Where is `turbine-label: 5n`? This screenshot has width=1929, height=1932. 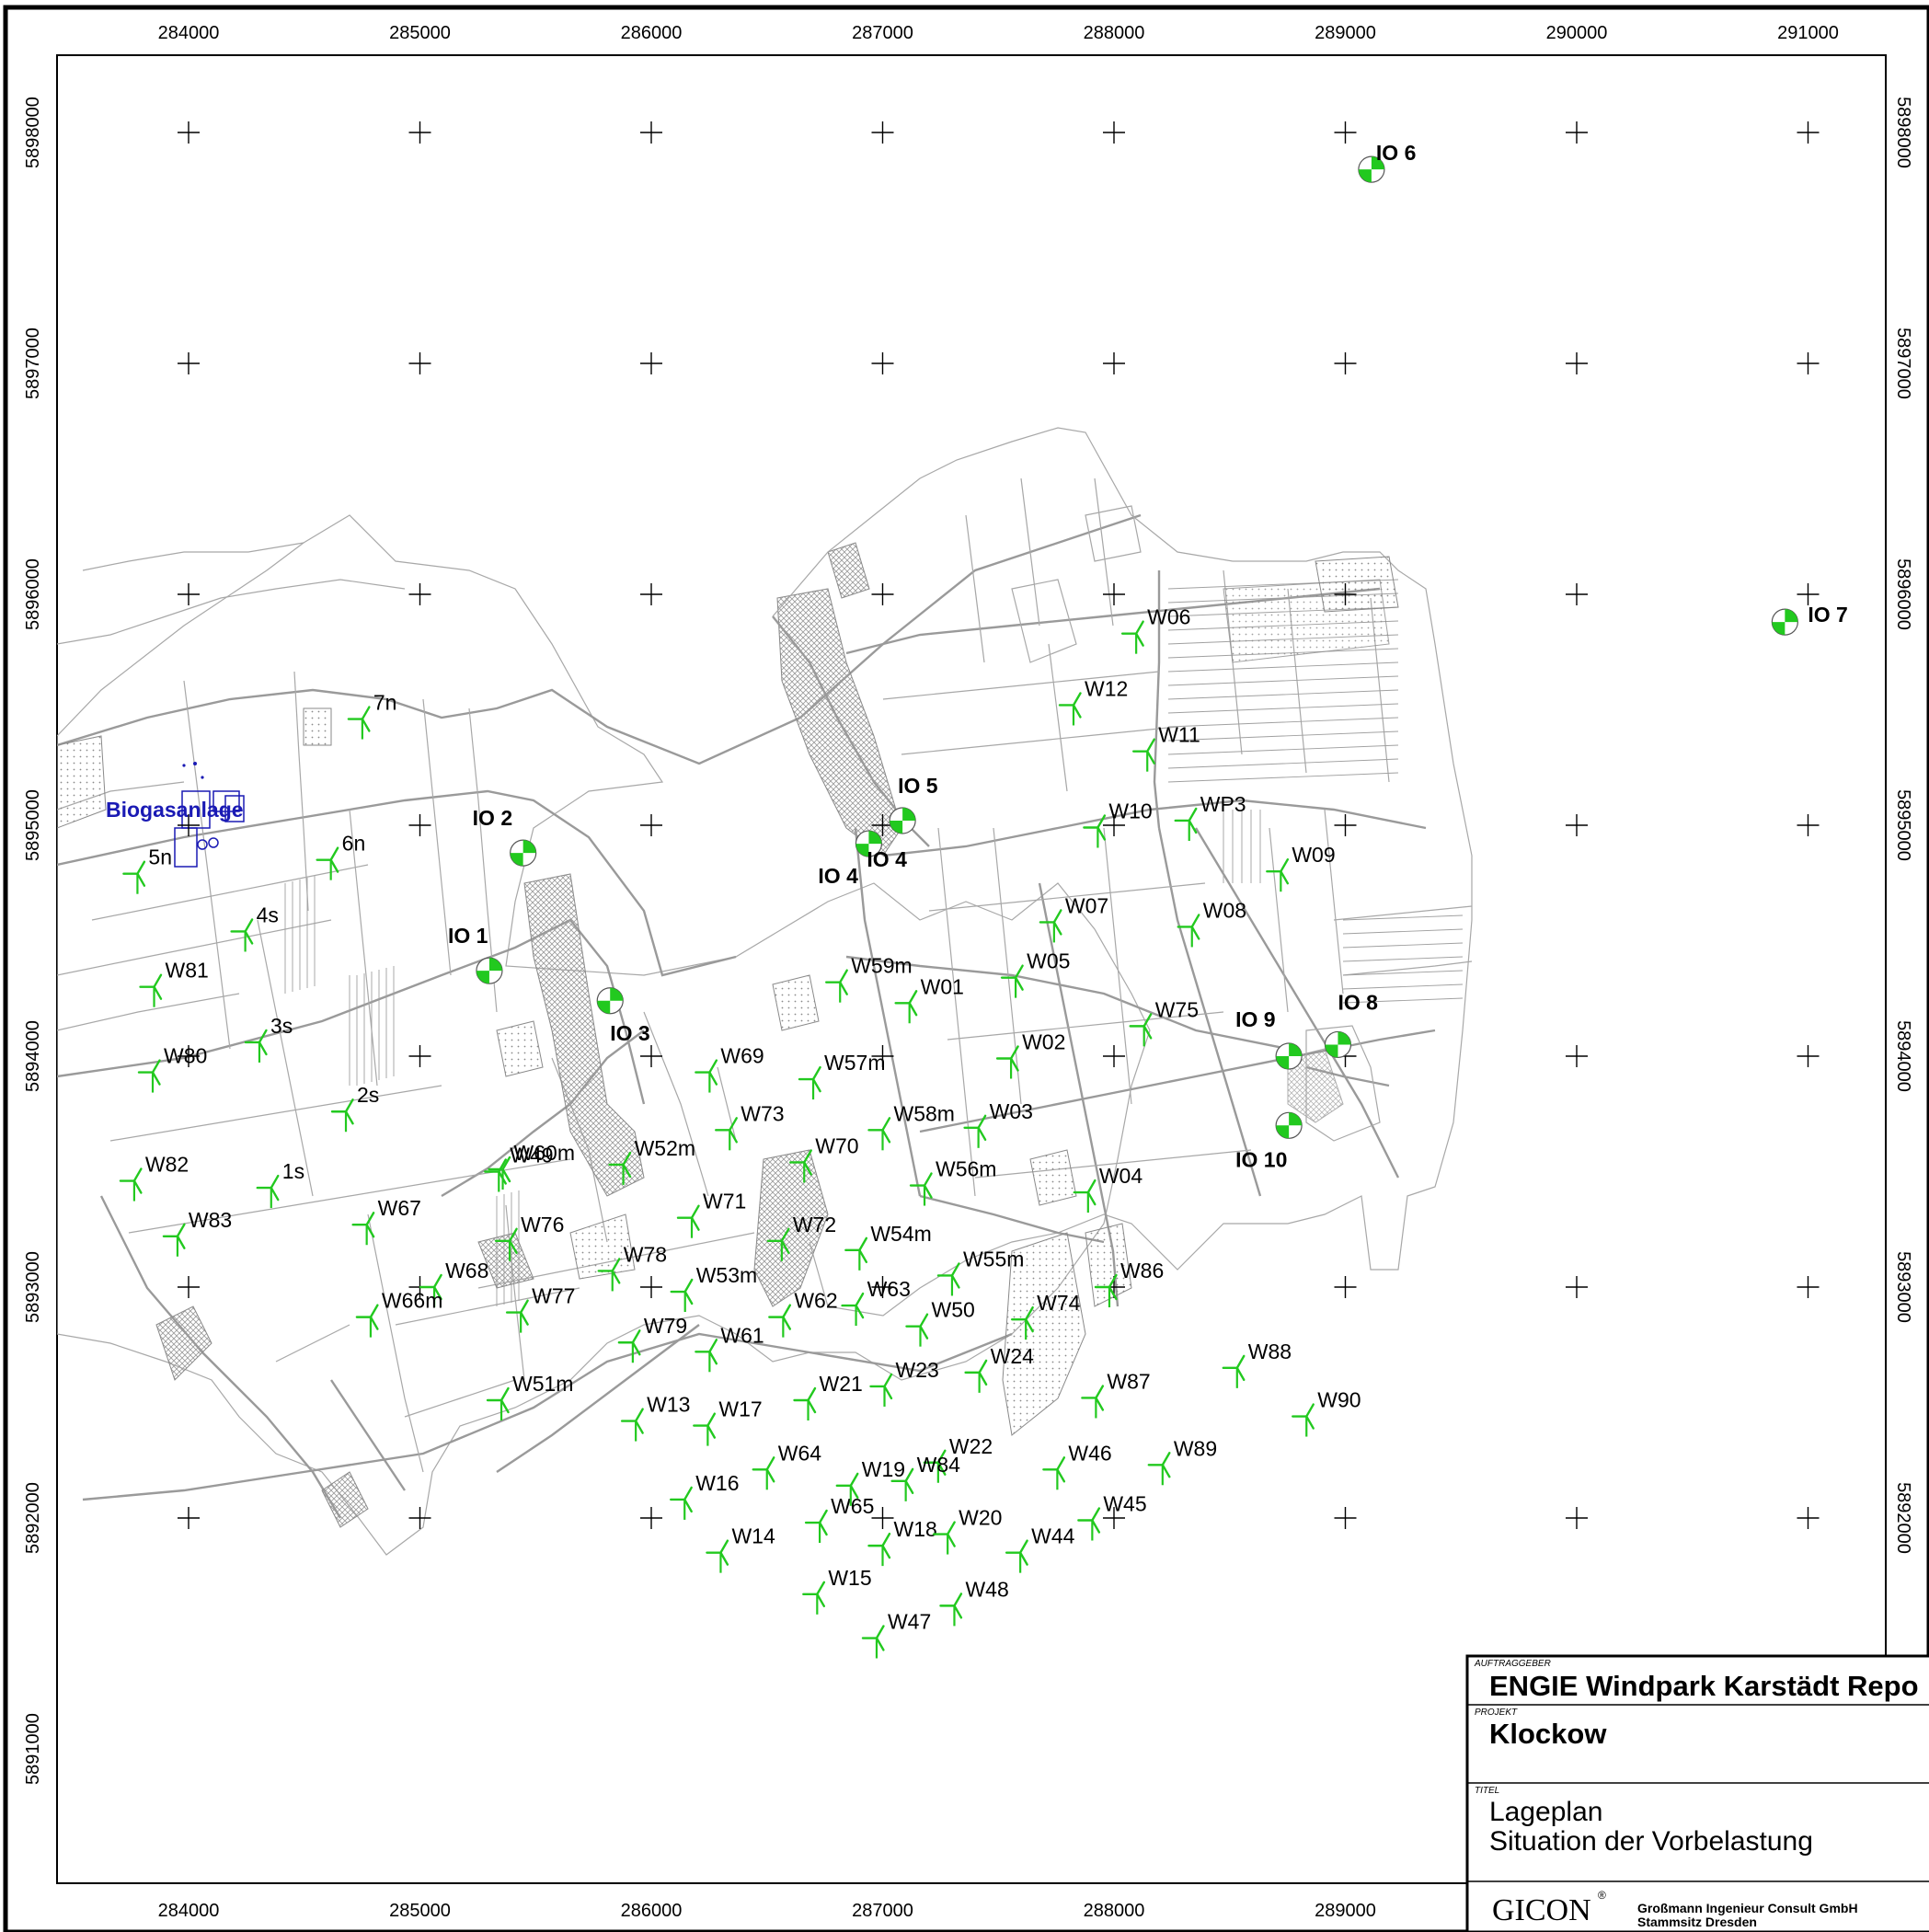 turbine-label: 5n is located at coordinates (160, 857).